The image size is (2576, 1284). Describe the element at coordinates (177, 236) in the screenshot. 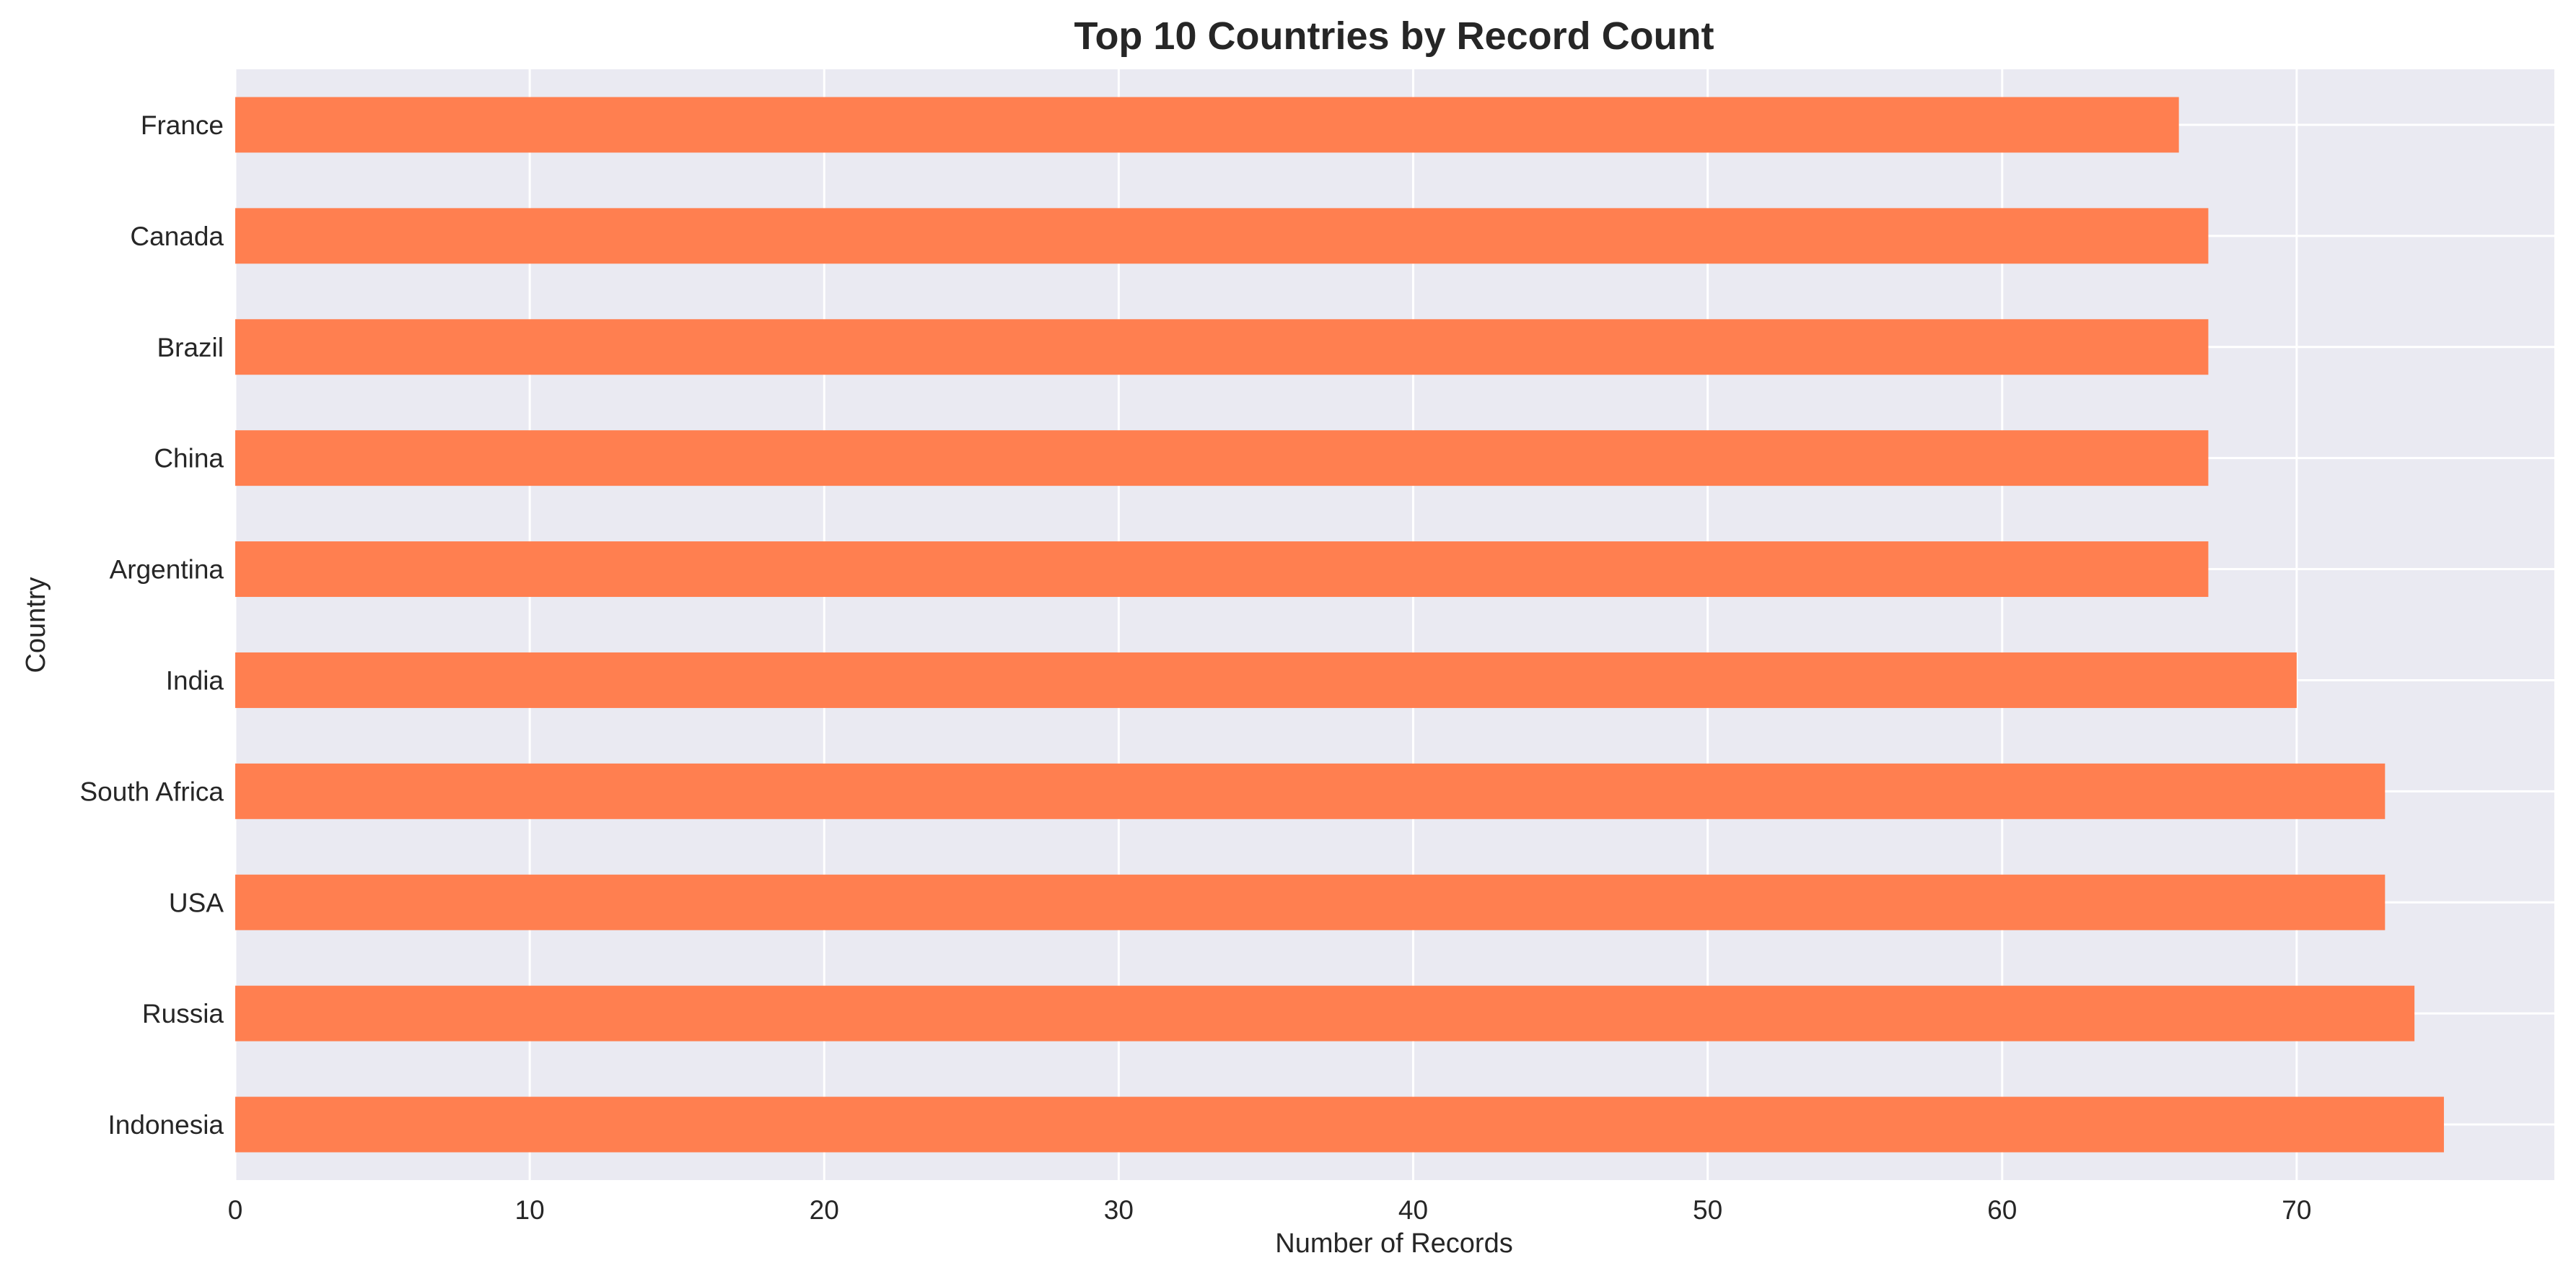

I see `y-tick-label: Canada` at that location.